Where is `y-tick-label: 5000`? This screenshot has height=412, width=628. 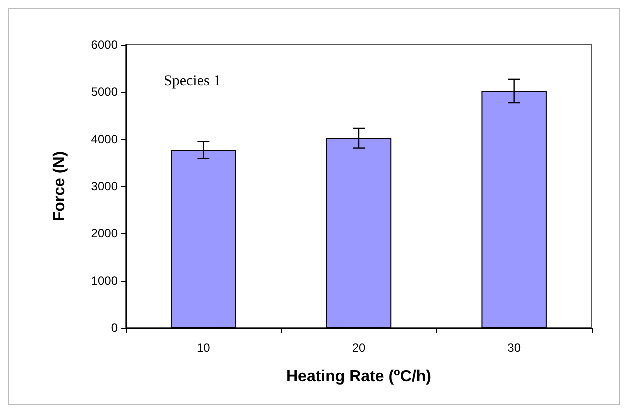 y-tick-label: 5000 is located at coordinates (104, 92).